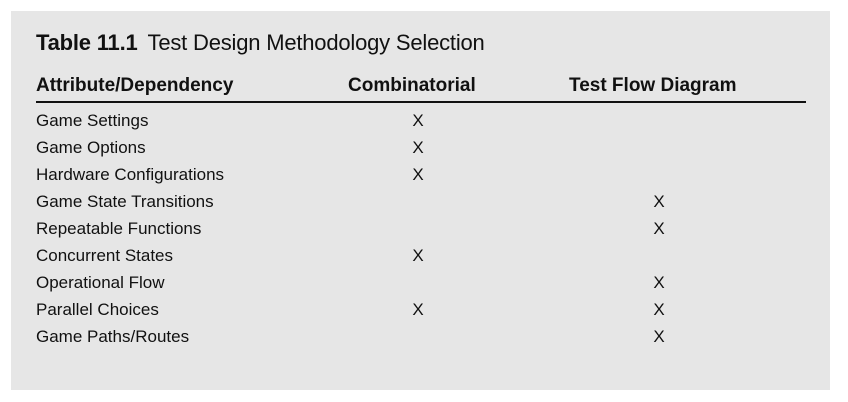 The width and height of the screenshot is (848, 402). What do you see at coordinates (100, 282) in the screenshot?
I see `row-attribute: Operational Flow` at bounding box center [100, 282].